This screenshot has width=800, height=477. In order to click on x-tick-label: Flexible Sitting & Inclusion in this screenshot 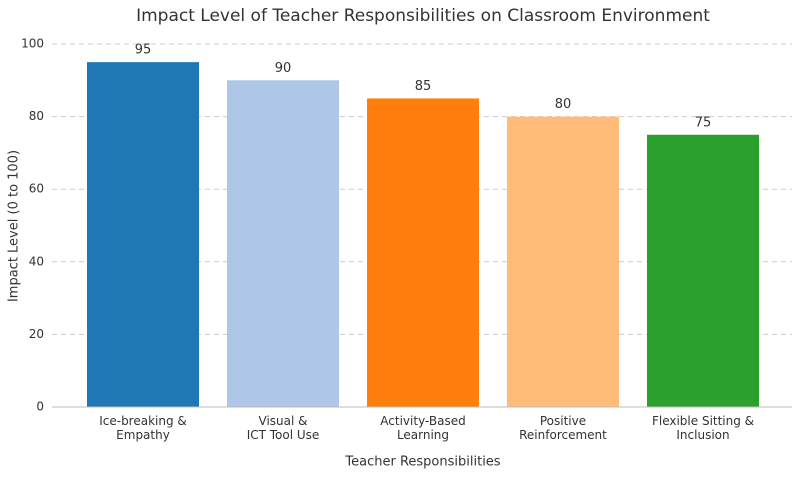, I will do `click(703, 428)`.